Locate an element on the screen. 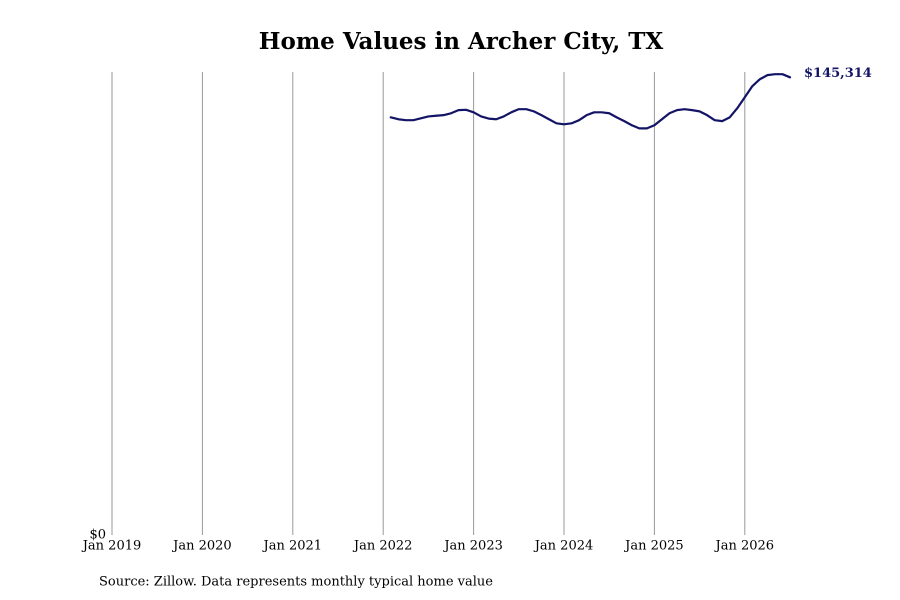 Image resolution: width=900 pixels, height=600 pixels. chart-title: Home Values in Archer City, TX is located at coordinates (461, 41).